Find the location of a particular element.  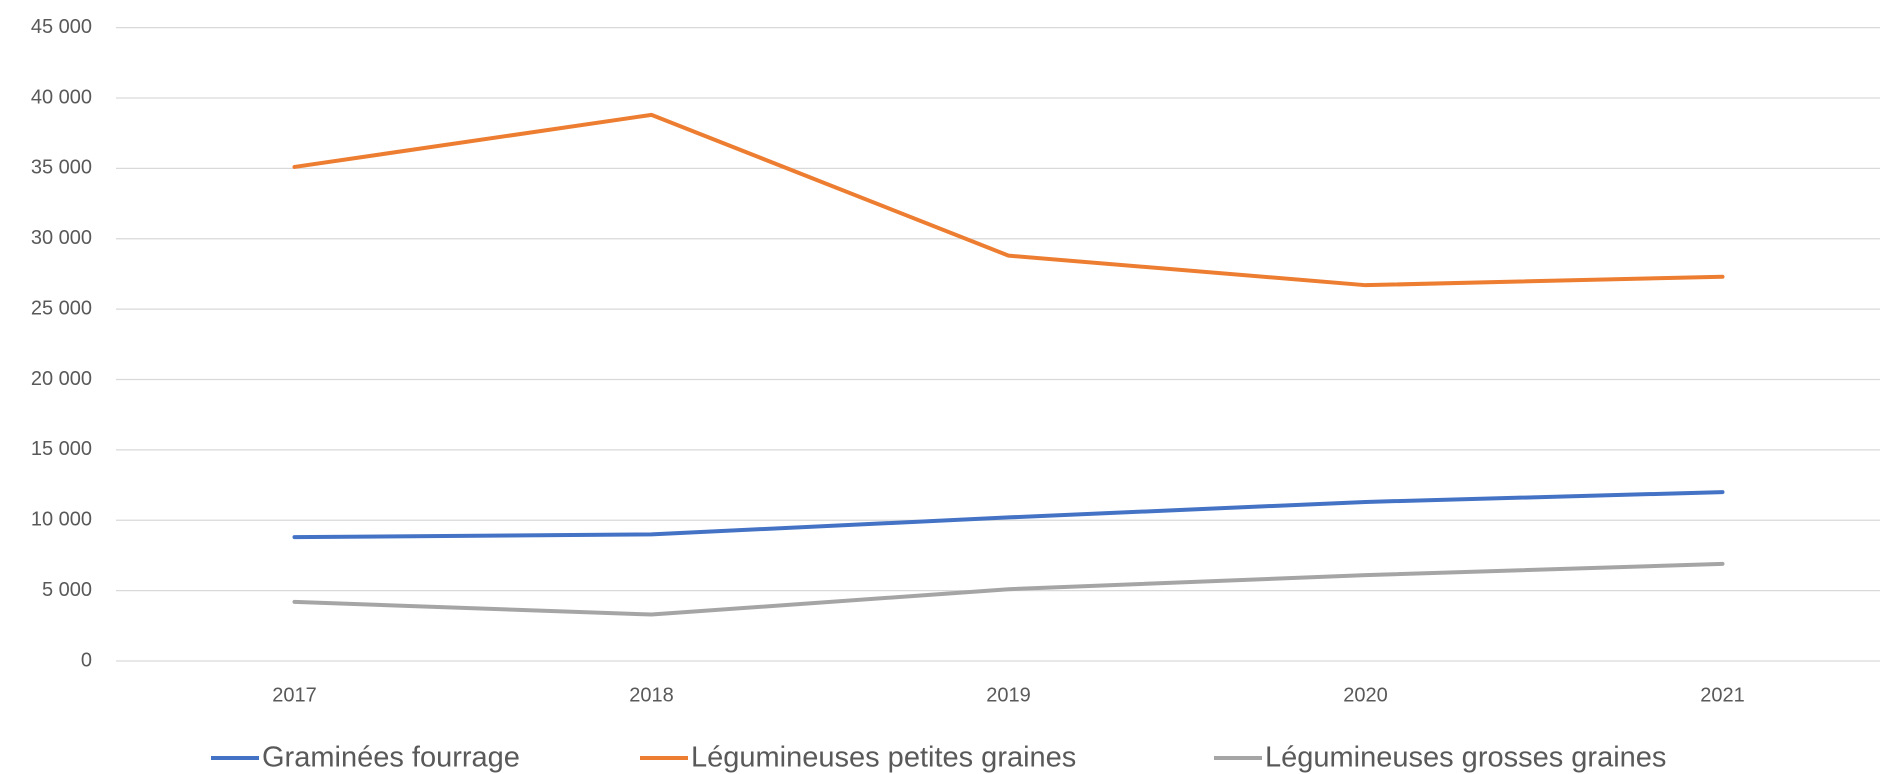

y-tick-label: 10 000 is located at coordinates (61, 520).